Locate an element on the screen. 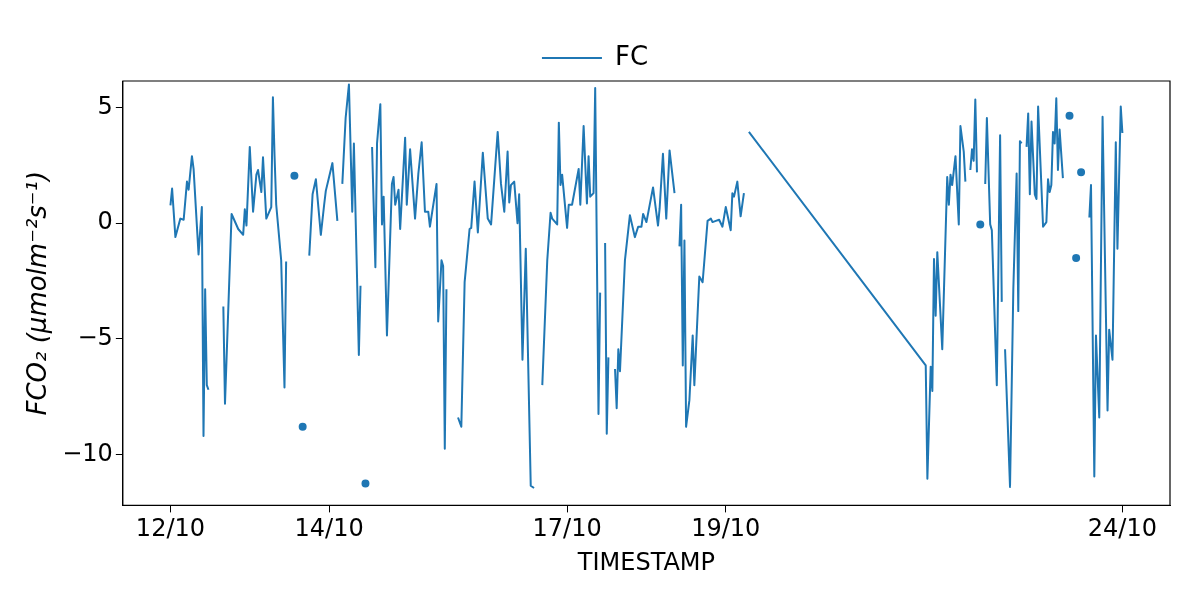 The height and width of the screenshot is (600, 1200). y-tick-label: −5 is located at coordinates (95, 337).